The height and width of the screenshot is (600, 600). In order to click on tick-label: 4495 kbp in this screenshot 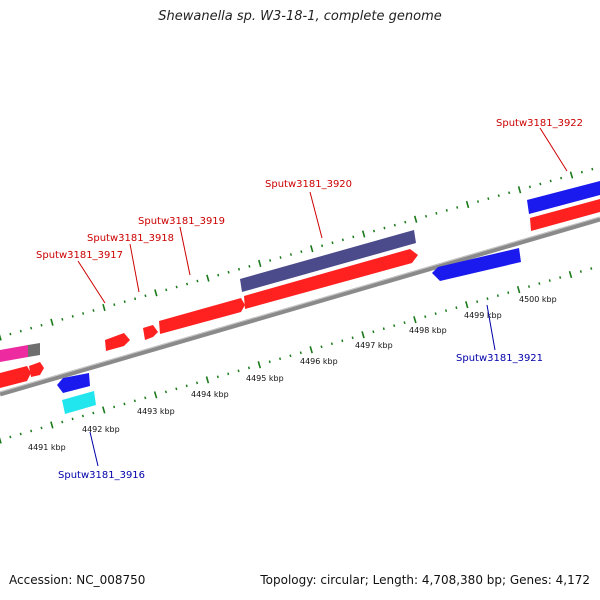, I will do `click(265, 378)`.